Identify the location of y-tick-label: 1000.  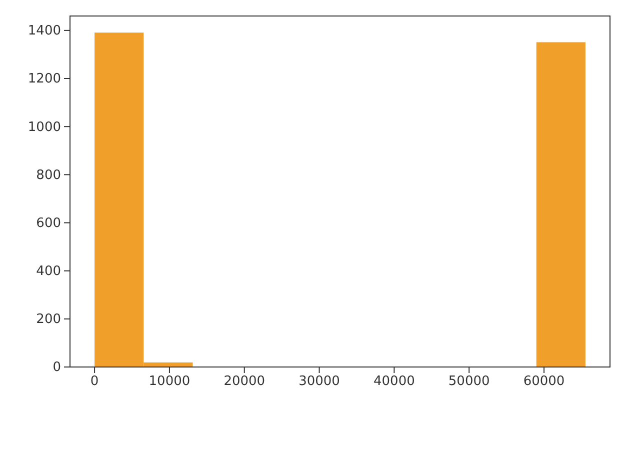
(44, 127).